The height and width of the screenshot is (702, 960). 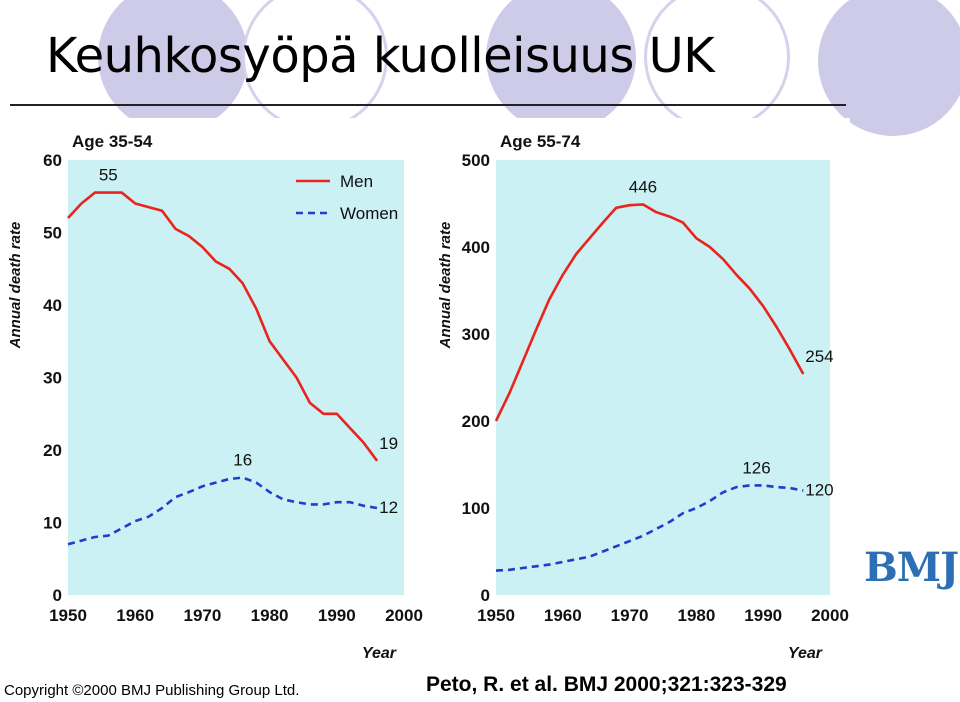 What do you see at coordinates (540, 141) in the screenshot?
I see `chart-title: Age 55-74` at bounding box center [540, 141].